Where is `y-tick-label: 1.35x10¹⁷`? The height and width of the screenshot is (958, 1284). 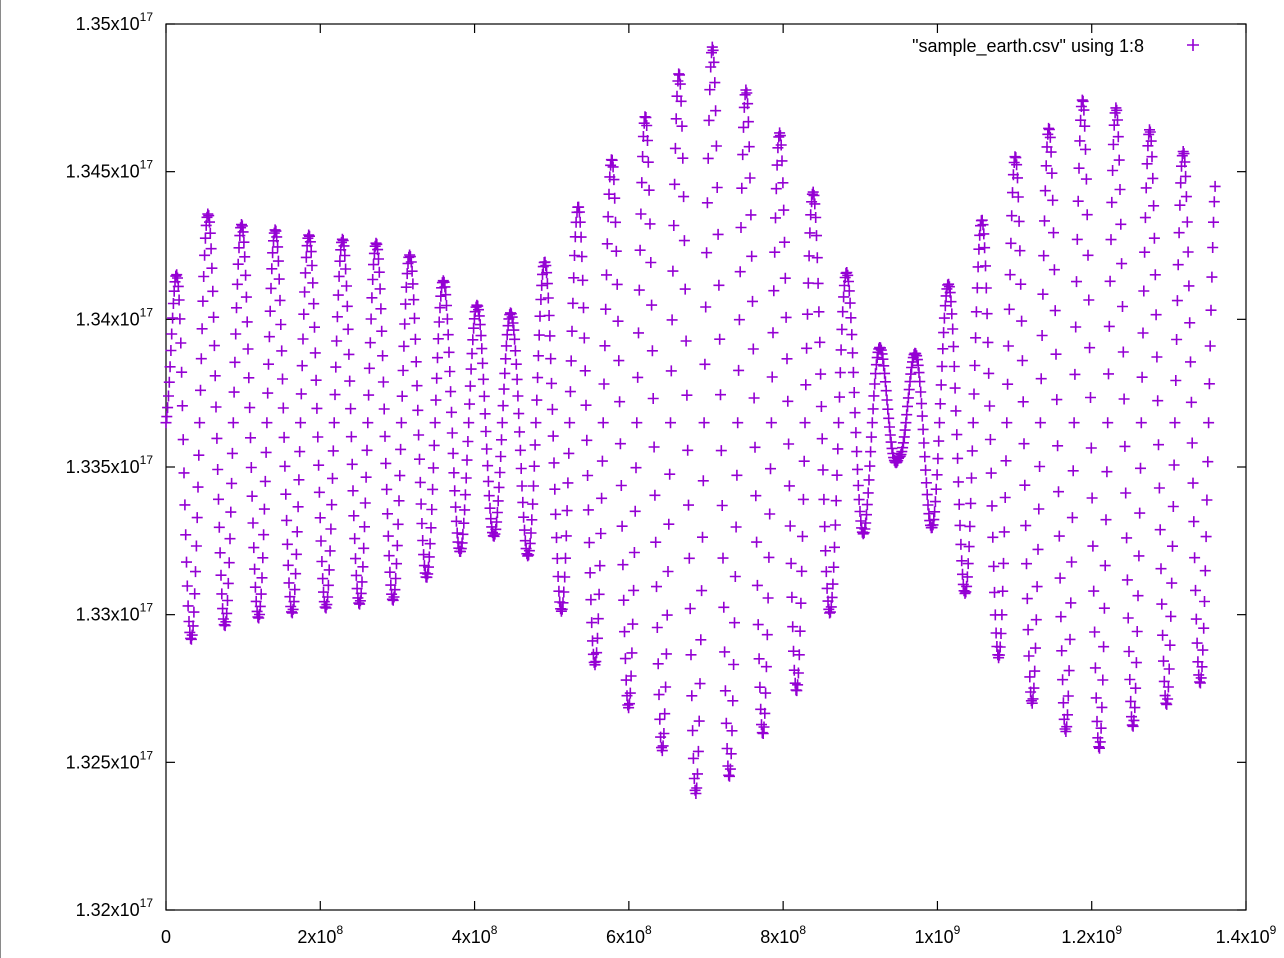
y-tick-label: 1.35x10¹⁷ is located at coordinates (115, 22).